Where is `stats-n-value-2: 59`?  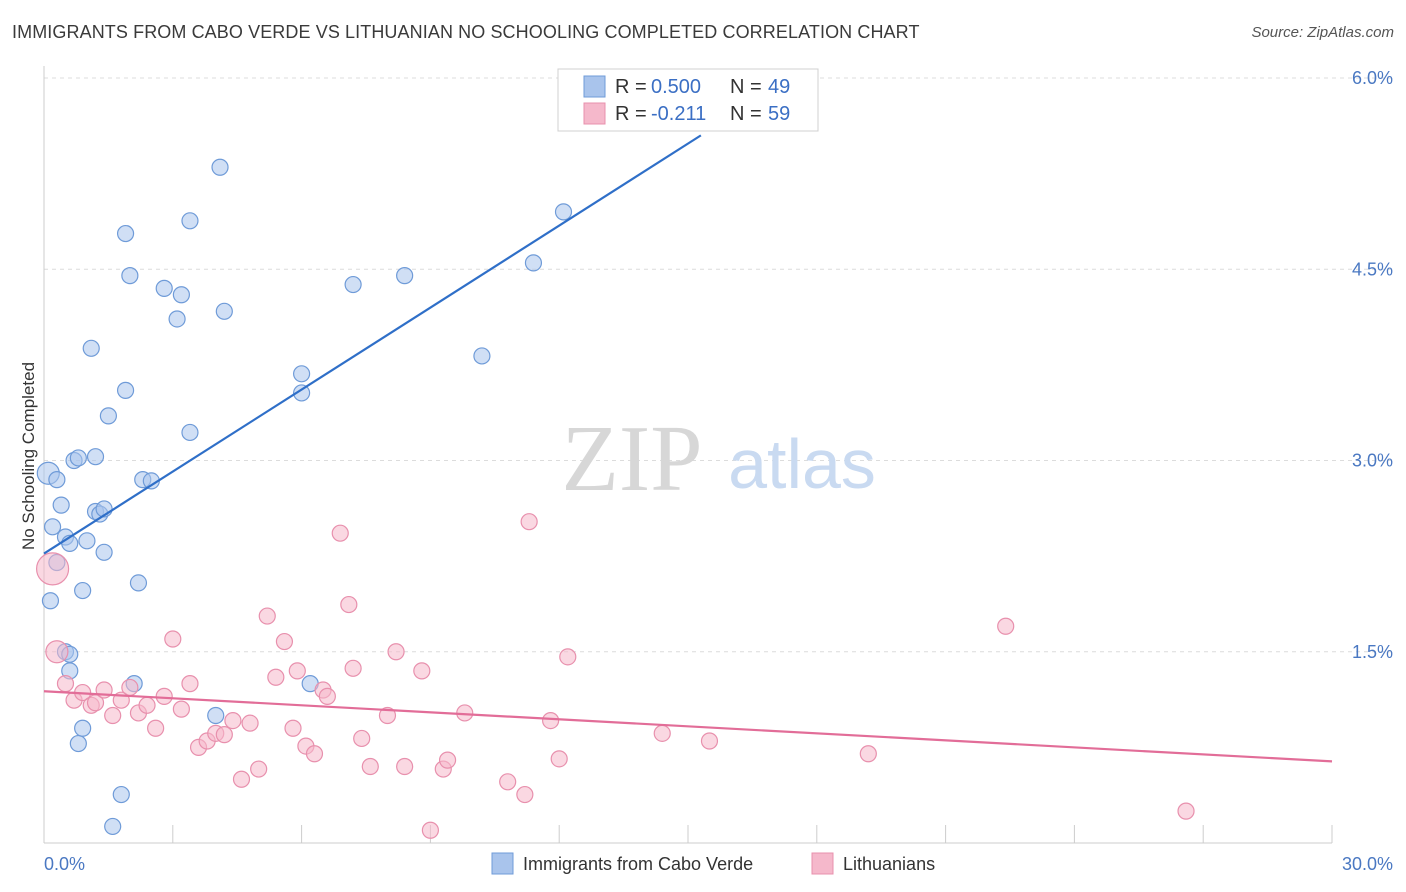
stats-n-value-2: 59 is located at coordinates (779, 114).